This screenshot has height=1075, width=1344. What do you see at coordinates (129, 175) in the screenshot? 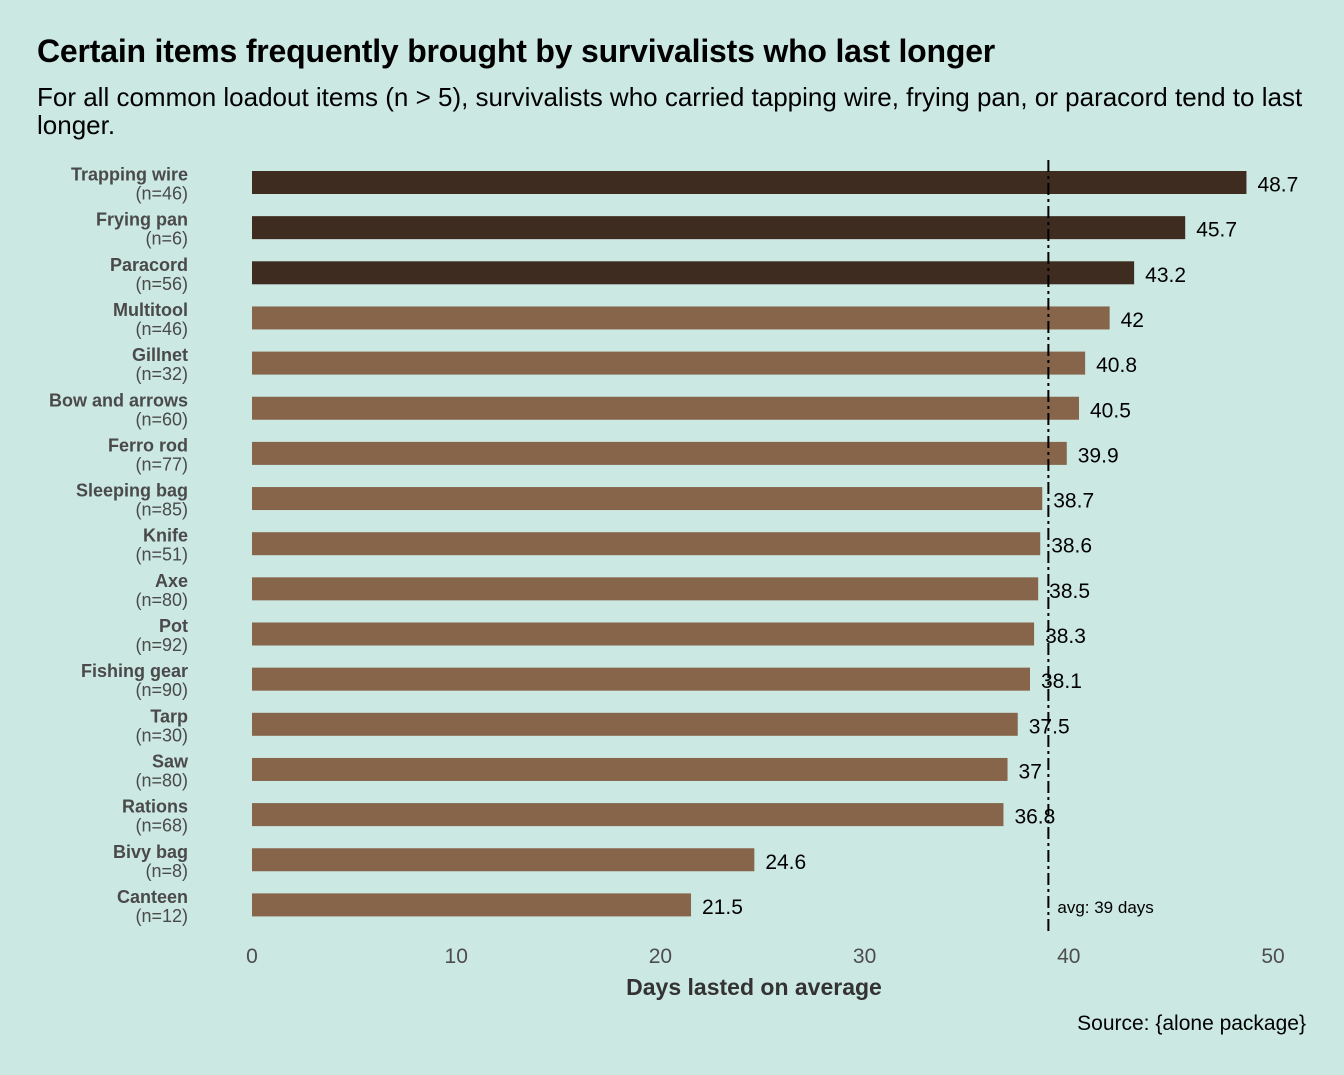
I see `category-label: Trapping wire` at bounding box center [129, 175].